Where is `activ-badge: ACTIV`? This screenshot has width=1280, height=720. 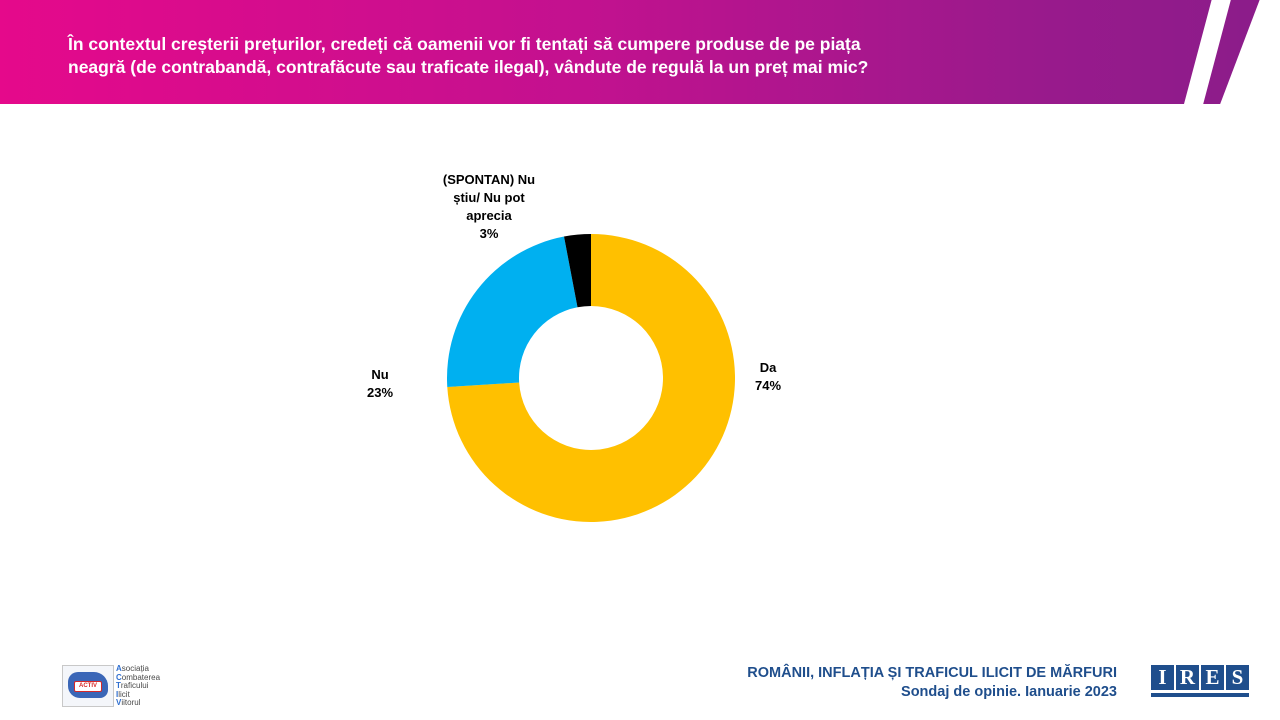 activ-badge: ACTIV is located at coordinates (88, 686).